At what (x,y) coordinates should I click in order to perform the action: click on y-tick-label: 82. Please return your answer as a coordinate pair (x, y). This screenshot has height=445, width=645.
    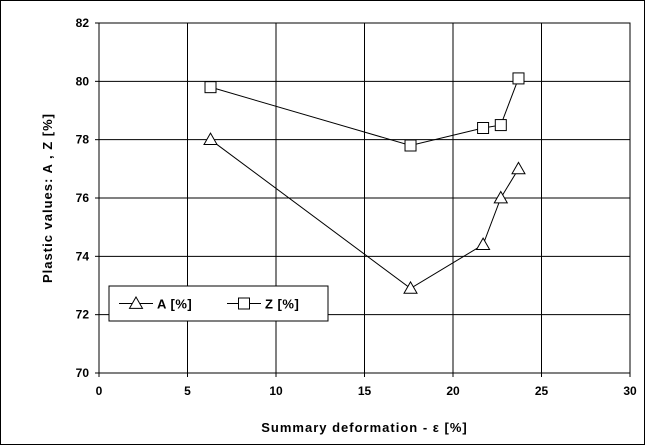
    Looking at the image, I should click on (83, 23).